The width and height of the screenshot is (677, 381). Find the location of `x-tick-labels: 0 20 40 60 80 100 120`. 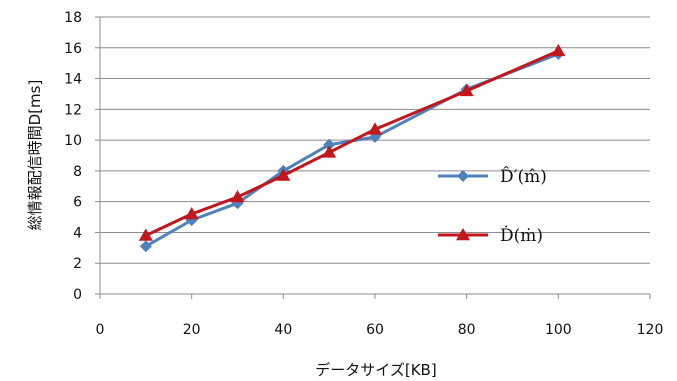

x-tick-labels: 0 20 40 60 80 100 120 is located at coordinates (380, 330).